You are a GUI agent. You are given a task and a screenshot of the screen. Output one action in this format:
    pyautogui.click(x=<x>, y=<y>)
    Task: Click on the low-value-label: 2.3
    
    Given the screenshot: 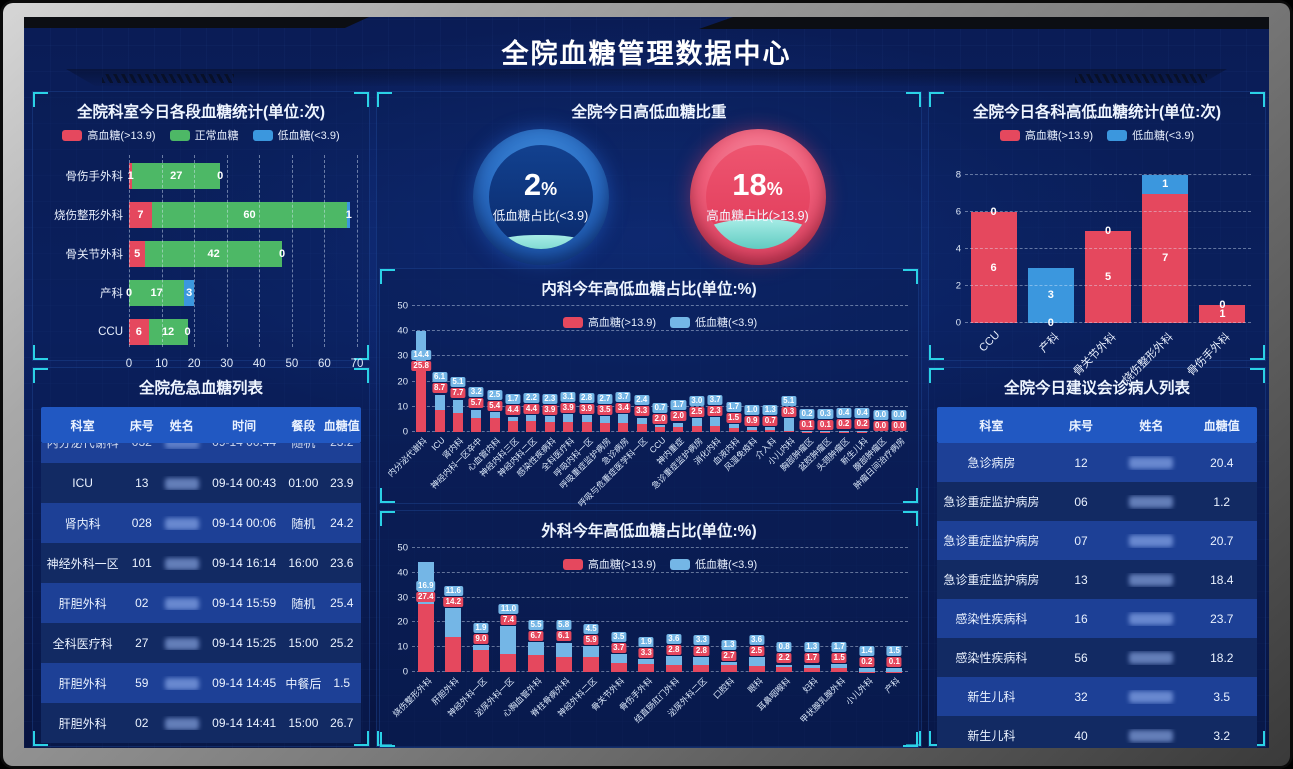 What is the action you would take?
    pyautogui.click(x=550, y=399)
    